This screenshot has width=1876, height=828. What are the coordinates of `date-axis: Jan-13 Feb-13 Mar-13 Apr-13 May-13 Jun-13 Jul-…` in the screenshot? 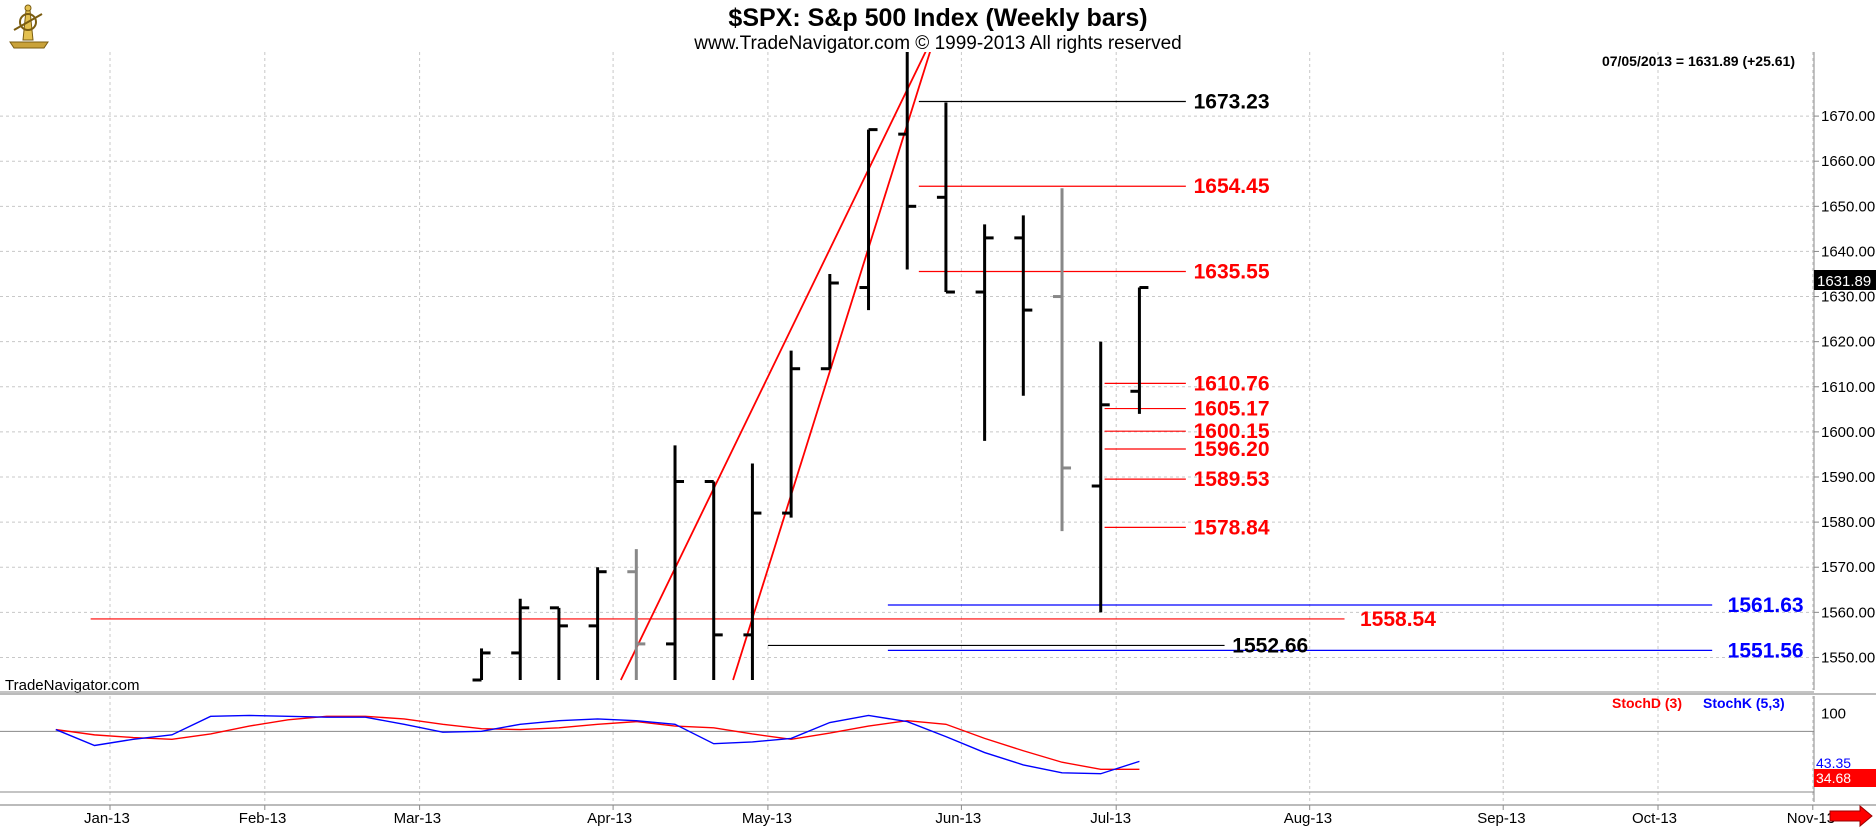 It's located at (959, 816).